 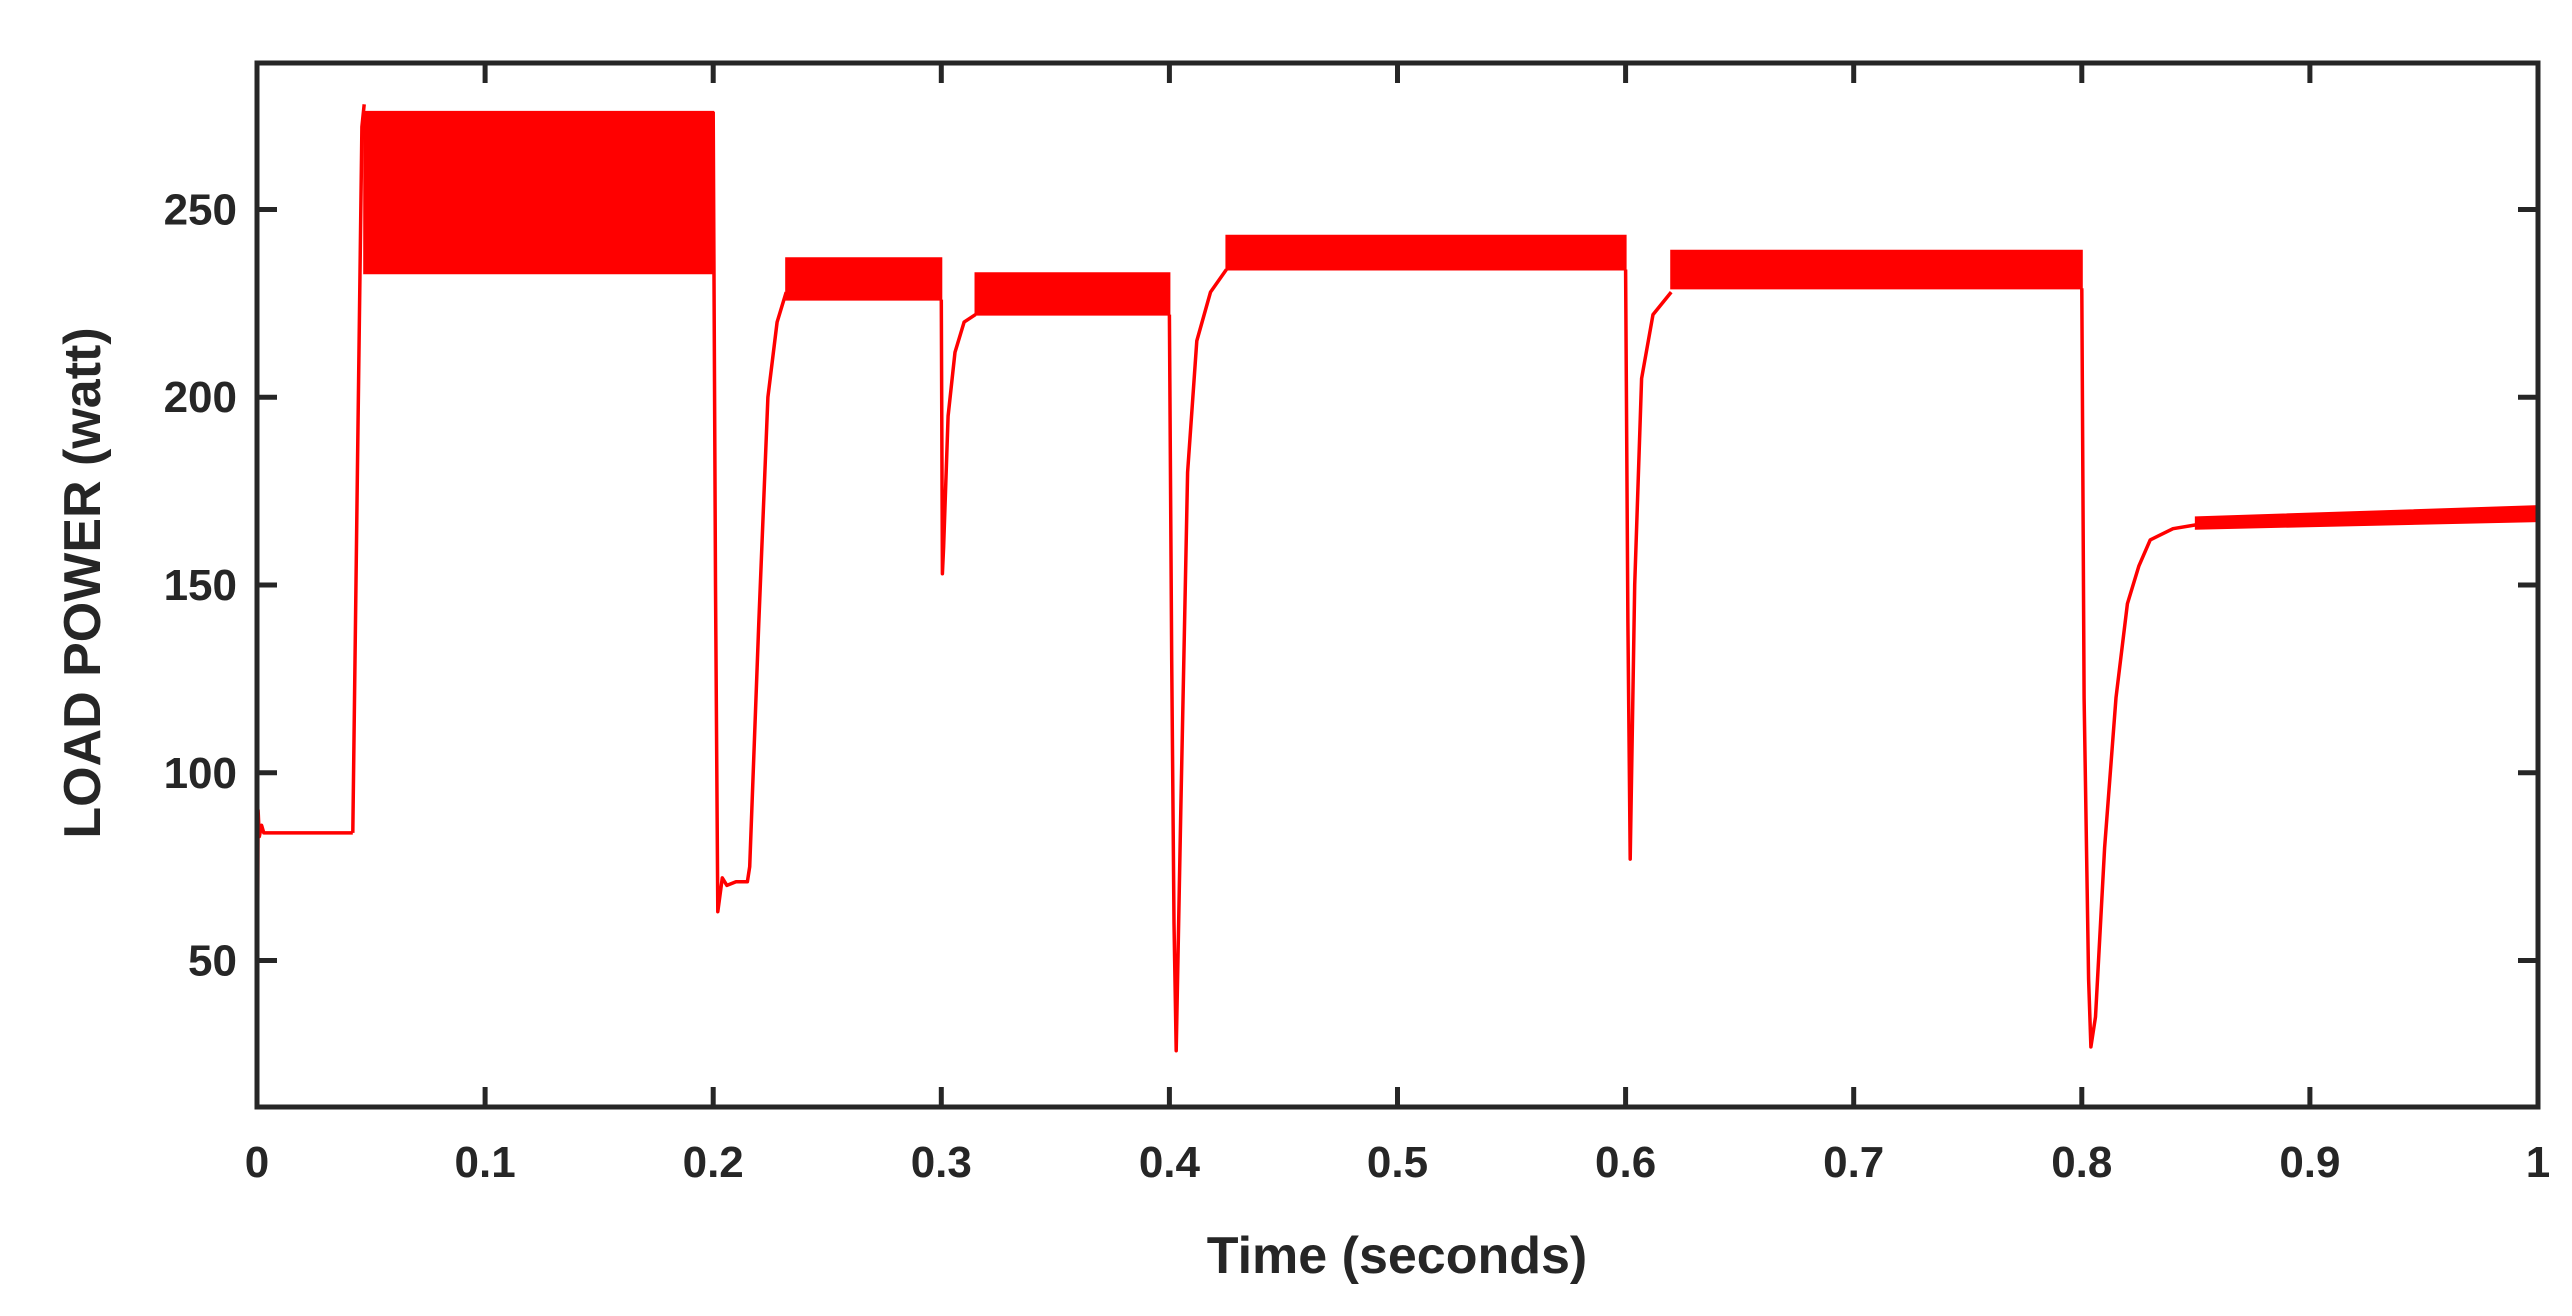 I want to click on x-tick-label: 0.7, so click(x=1853, y=1162).